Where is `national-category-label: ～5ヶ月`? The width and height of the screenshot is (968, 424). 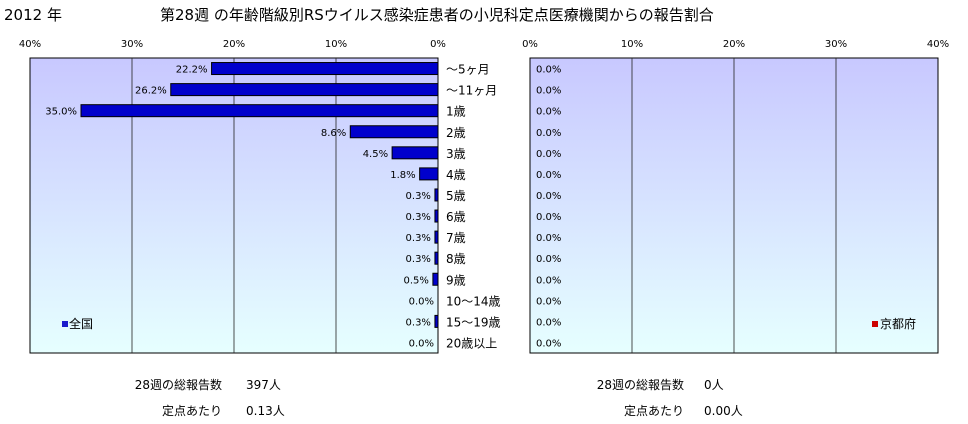 national-category-label: ～5ヶ月 is located at coordinates (468, 70).